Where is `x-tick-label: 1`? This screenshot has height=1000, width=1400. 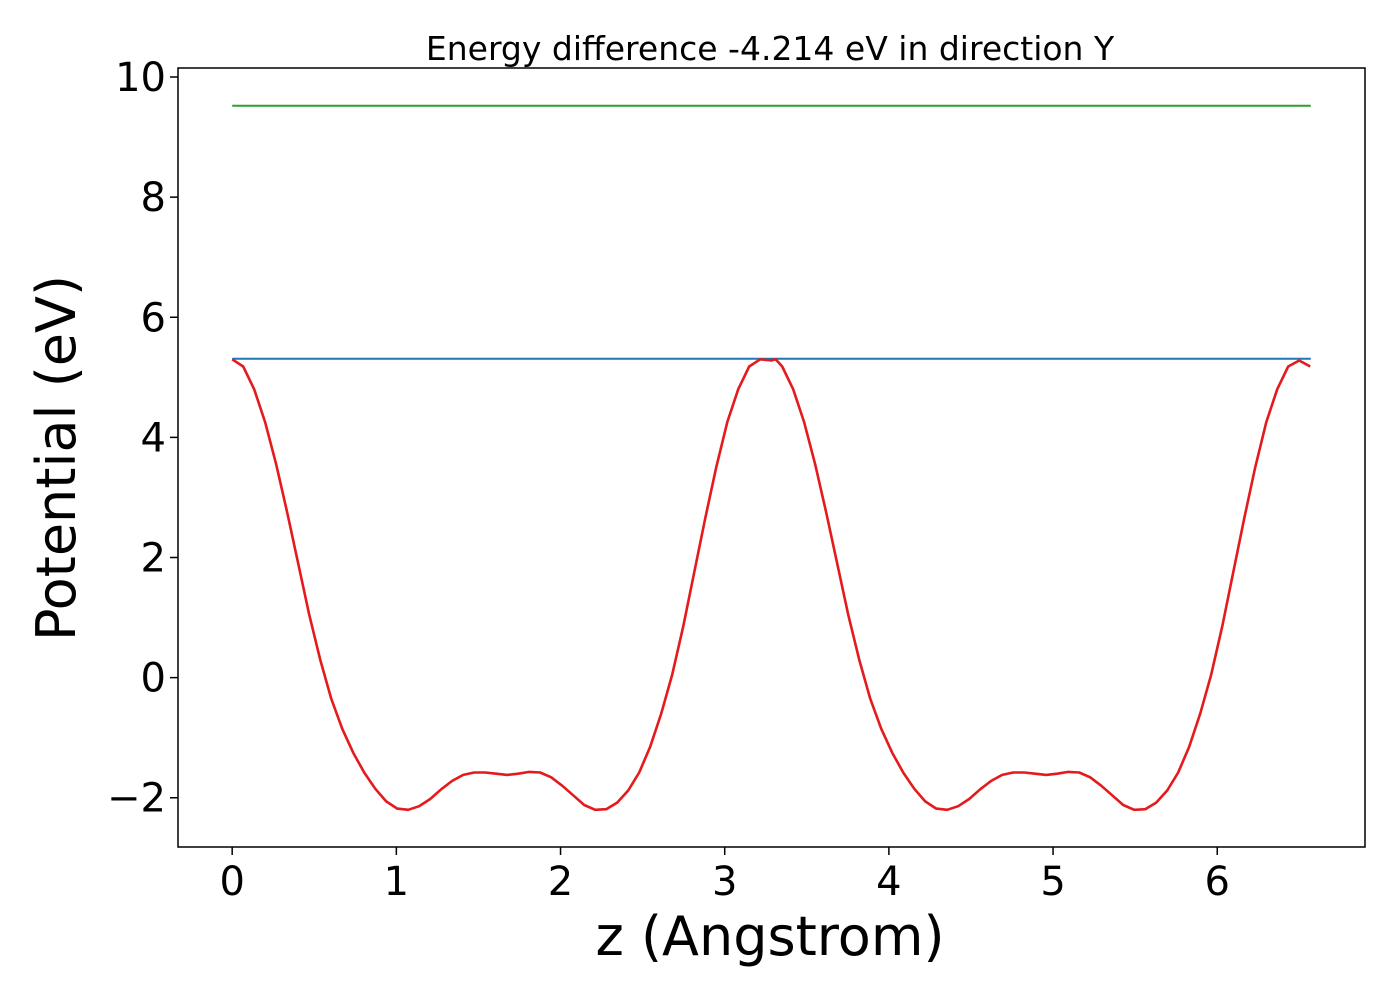 x-tick-label: 1 is located at coordinates (396, 882).